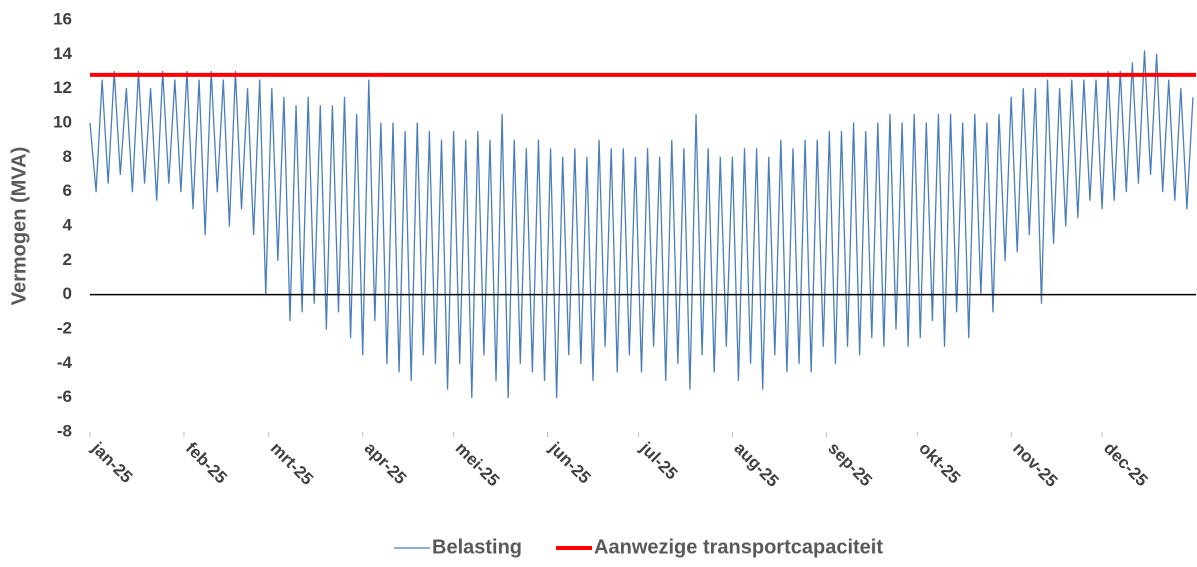 This screenshot has width=1197, height=567. Describe the element at coordinates (570, 463) in the screenshot. I see `x-tick-label: jun-25` at that location.